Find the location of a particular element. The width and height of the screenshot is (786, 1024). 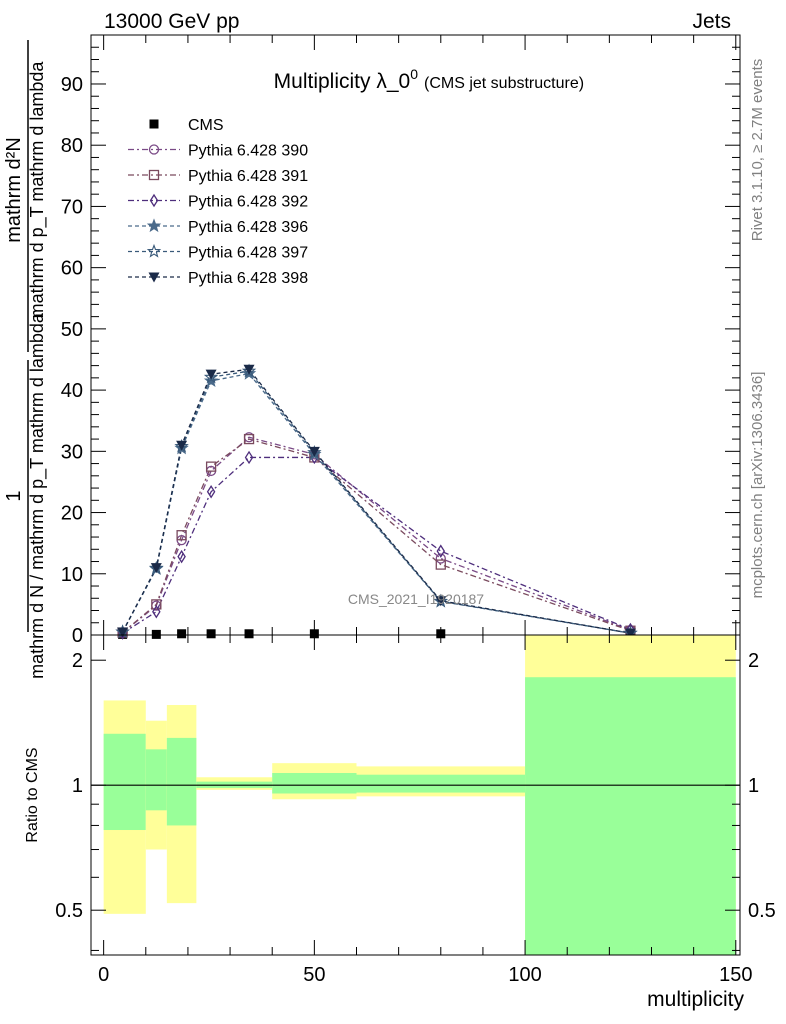

ylabel-den: mathrm d p_T mathrm d lambda is located at coordinates (37, 190).